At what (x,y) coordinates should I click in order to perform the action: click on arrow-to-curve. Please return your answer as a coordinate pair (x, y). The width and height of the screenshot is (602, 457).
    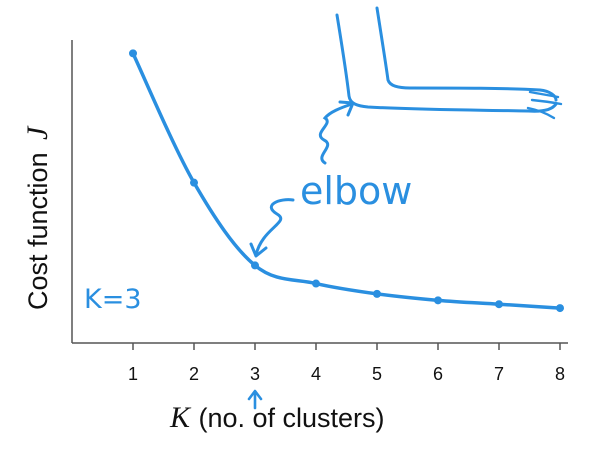
    Looking at the image, I should click on (274, 227).